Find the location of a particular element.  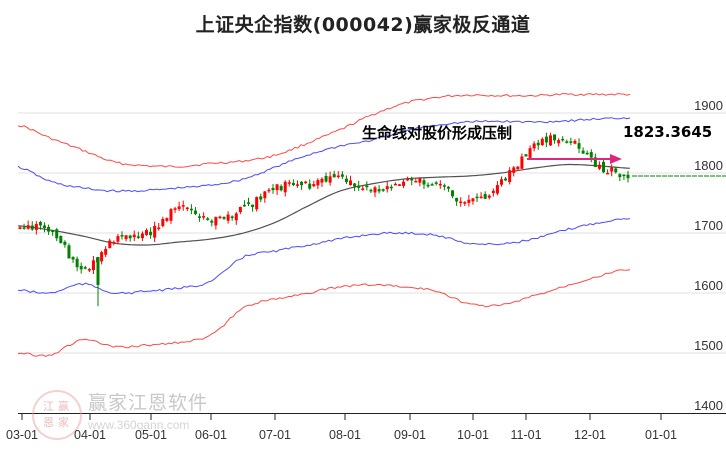

lower_inner_band-line is located at coordinates (324, 256).